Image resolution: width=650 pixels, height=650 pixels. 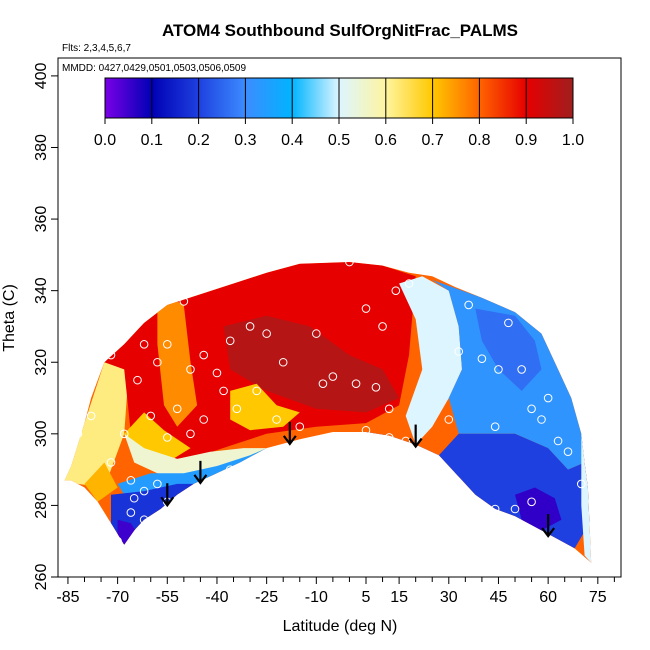 What do you see at coordinates (499, 597) in the screenshot?
I see `x-tick-label: 45` at bounding box center [499, 597].